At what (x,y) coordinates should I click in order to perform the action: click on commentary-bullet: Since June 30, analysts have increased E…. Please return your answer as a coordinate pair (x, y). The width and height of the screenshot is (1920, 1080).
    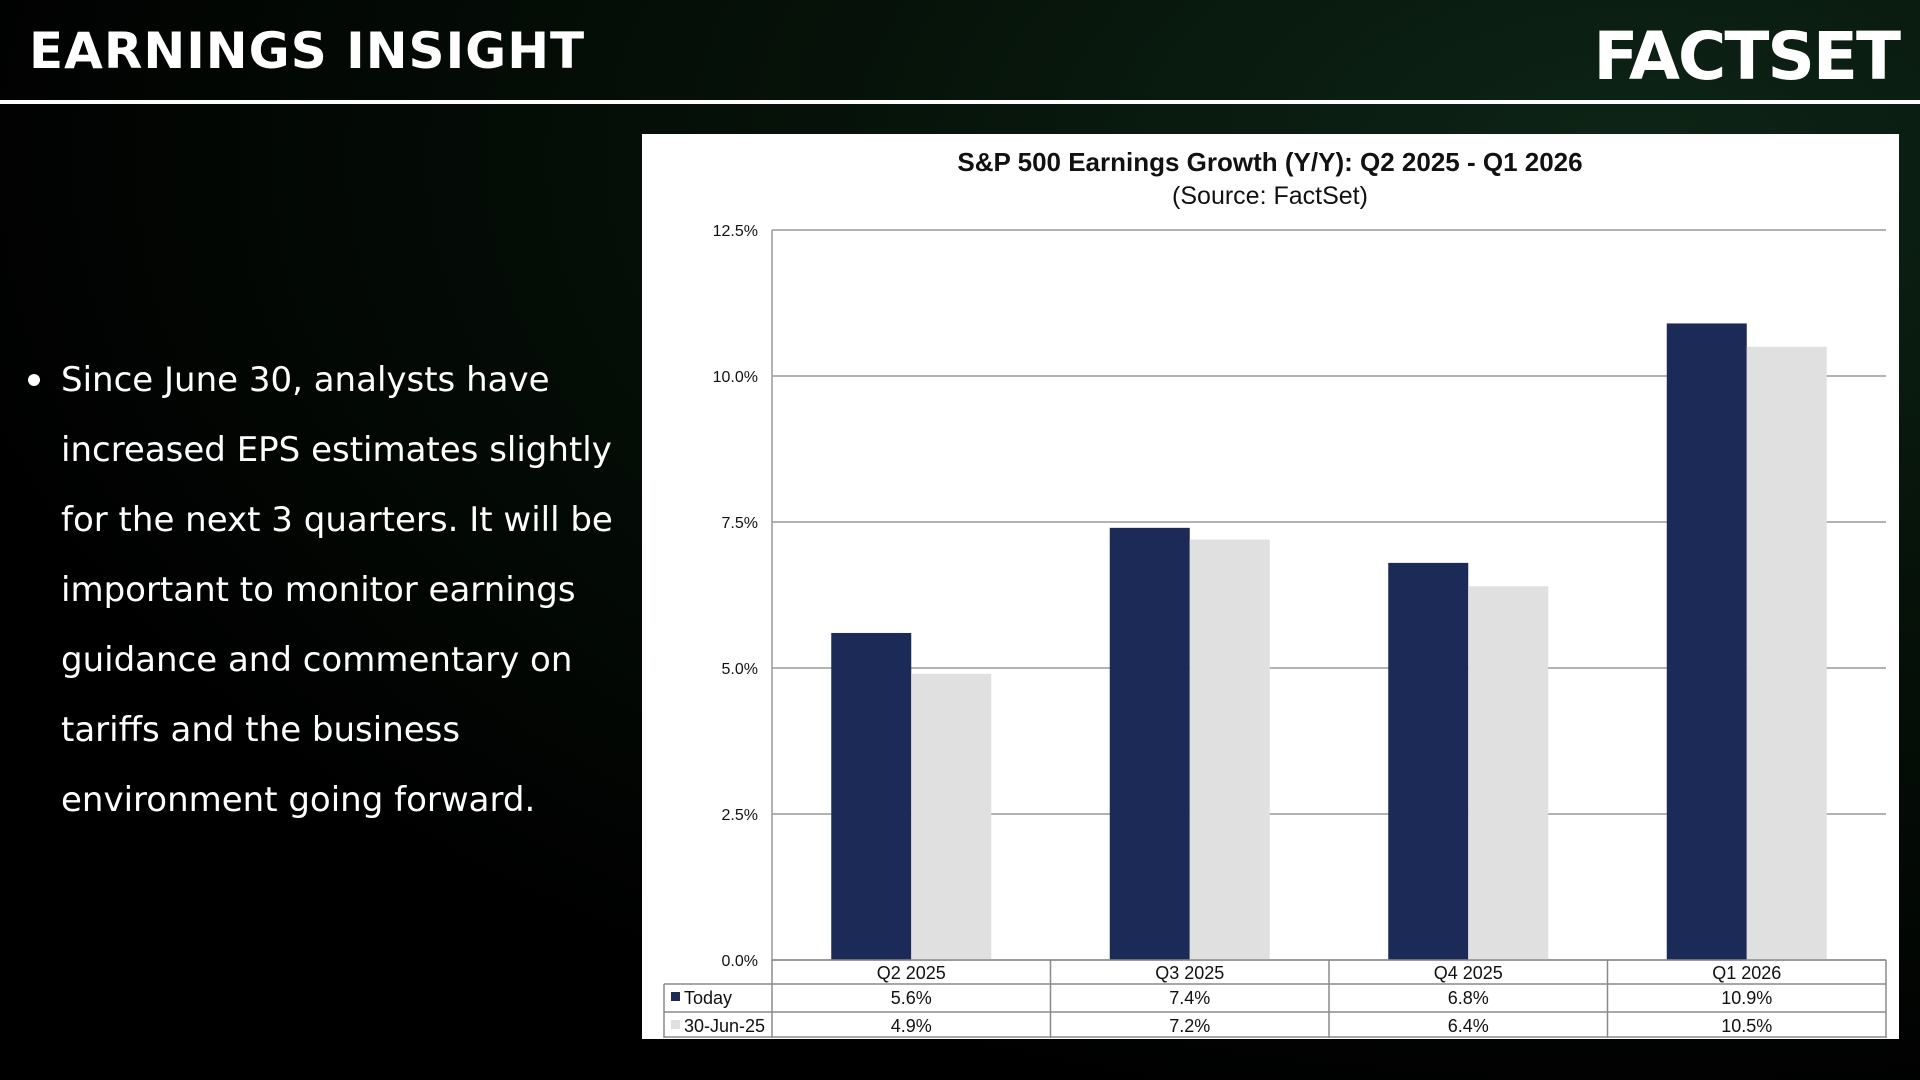
    Looking at the image, I should click on (328, 590).